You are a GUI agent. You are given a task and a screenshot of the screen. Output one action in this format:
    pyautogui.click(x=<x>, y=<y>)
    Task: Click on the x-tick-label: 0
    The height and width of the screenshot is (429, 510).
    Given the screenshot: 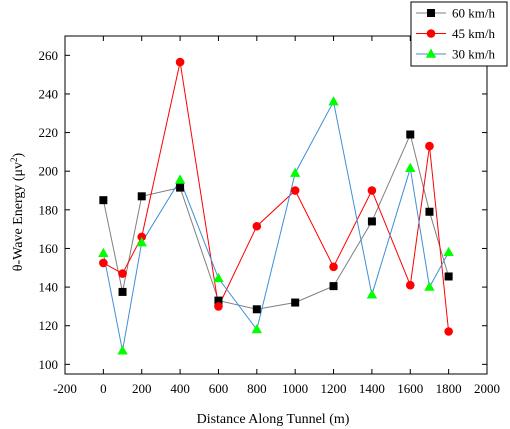 What is the action you would take?
    pyautogui.click(x=103, y=388)
    